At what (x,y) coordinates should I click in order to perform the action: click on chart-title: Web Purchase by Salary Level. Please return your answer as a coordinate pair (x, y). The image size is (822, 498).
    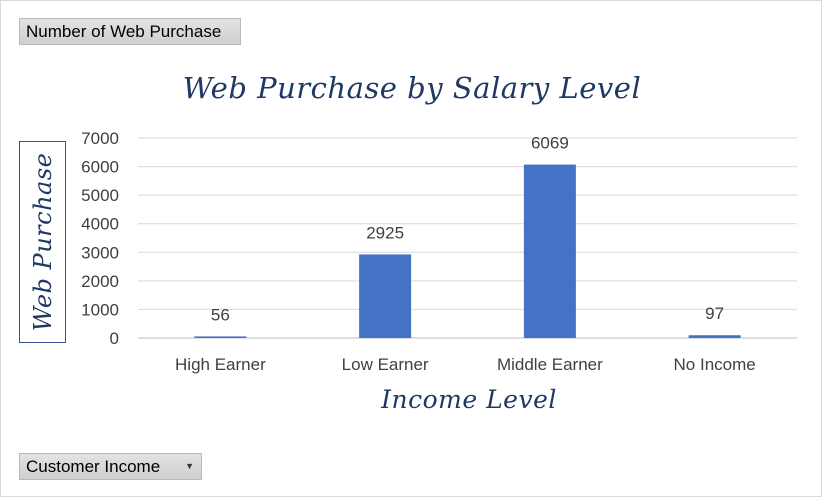
    Looking at the image, I should click on (412, 88).